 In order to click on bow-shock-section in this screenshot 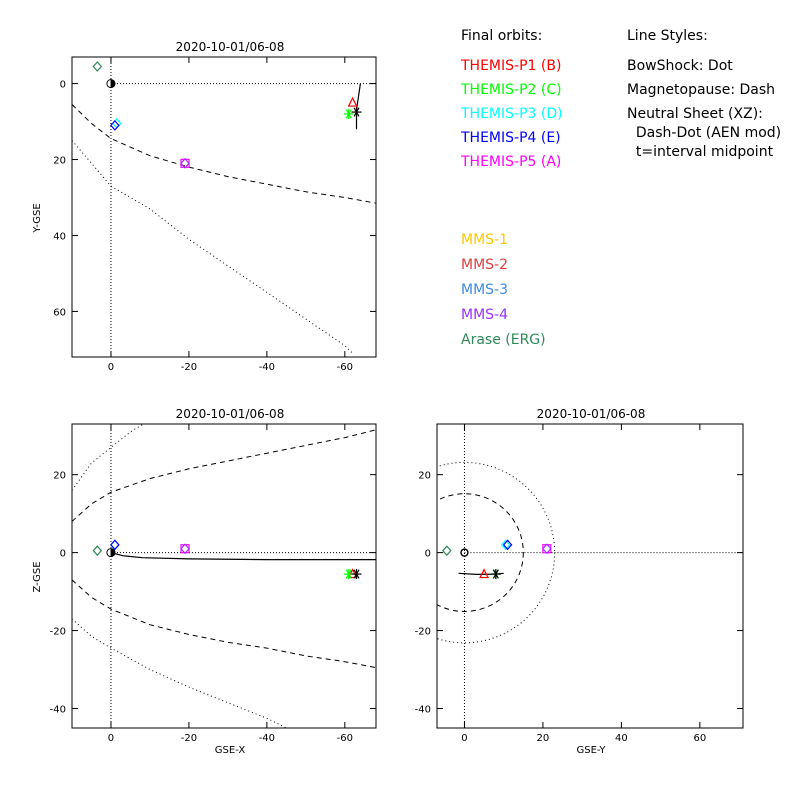, I will do `click(496, 552)`.